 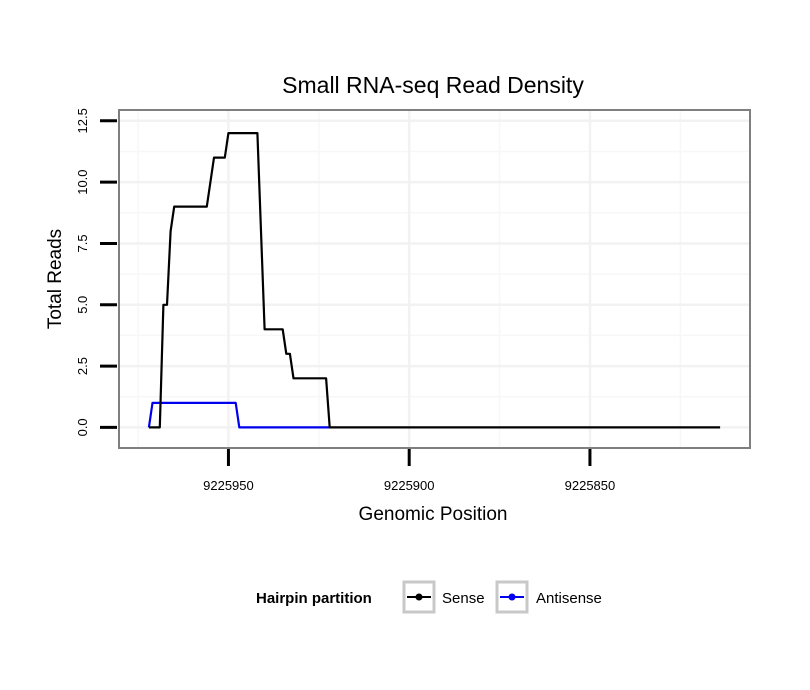 I want to click on legend-key-sense-dot, so click(x=419, y=597).